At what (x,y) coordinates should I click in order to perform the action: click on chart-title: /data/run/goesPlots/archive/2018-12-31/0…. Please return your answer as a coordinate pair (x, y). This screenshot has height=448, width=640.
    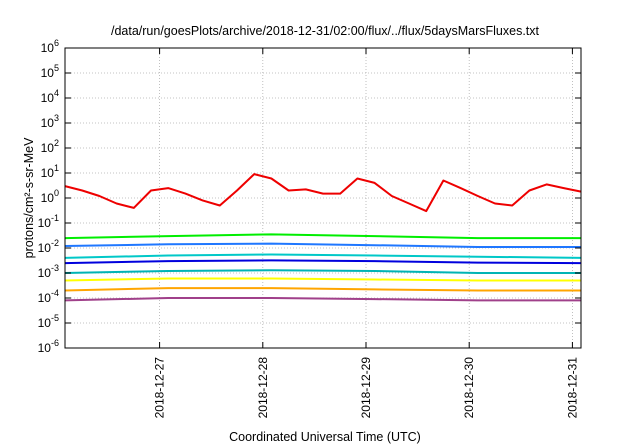
    Looking at the image, I should click on (325, 31).